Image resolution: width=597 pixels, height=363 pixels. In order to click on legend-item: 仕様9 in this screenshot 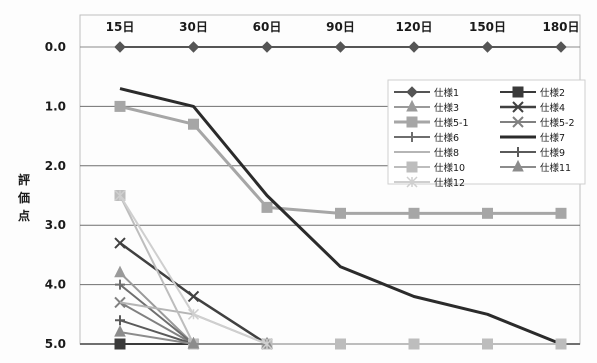, I will do `click(532, 153)`.